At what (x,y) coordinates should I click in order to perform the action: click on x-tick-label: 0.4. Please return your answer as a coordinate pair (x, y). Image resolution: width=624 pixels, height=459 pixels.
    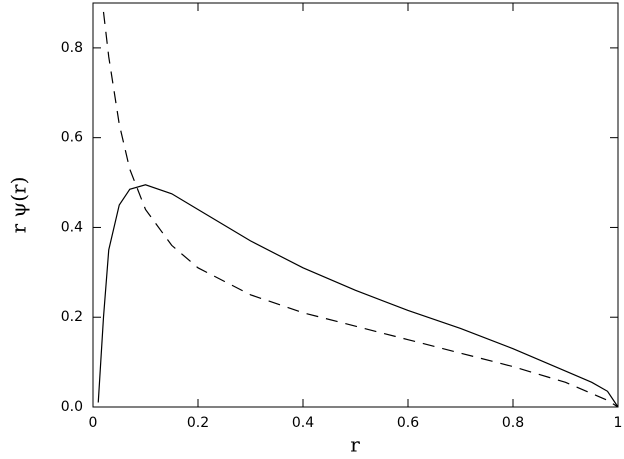
    Looking at the image, I should click on (303, 423).